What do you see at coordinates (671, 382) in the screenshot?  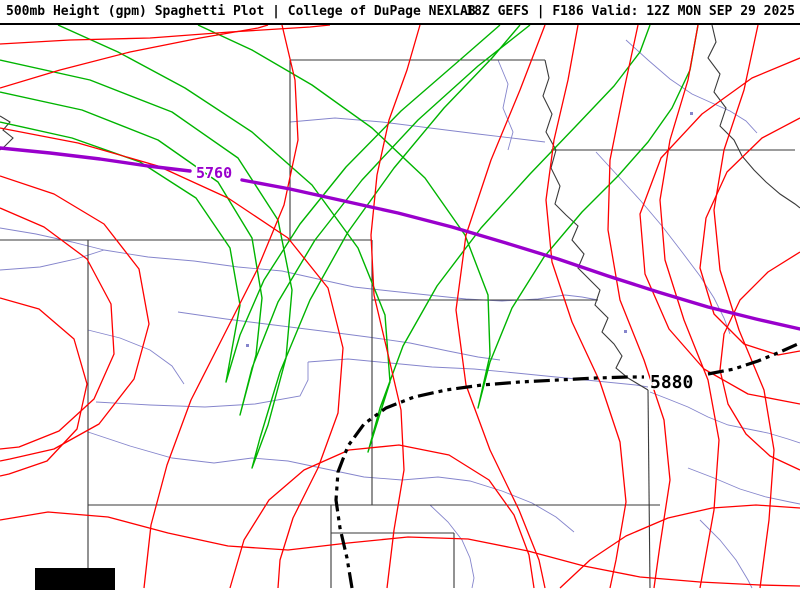 I see `contour-label-5880: 5880` at bounding box center [671, 382].